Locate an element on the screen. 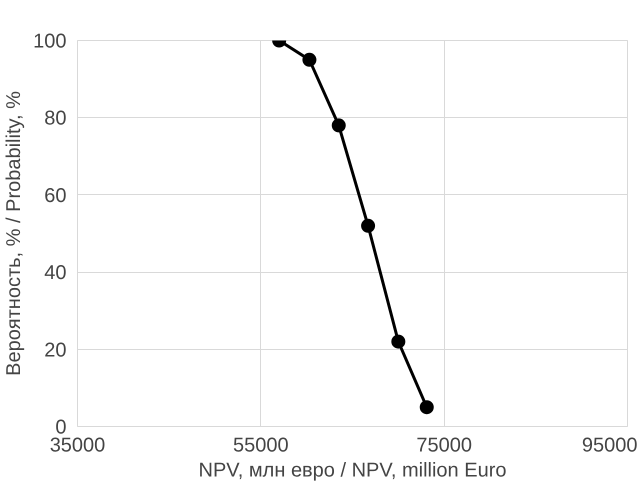 This screenshot has height=484, width=637. x-axis-title: NPV, млн евро / NPV, million Euro is located at coordinates (352, 471).